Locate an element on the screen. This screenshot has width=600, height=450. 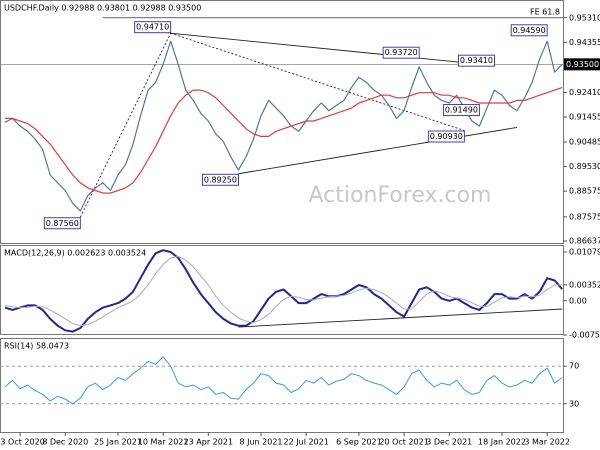
y-tick-label: 0.86637 is located at coordinates (584, 241).